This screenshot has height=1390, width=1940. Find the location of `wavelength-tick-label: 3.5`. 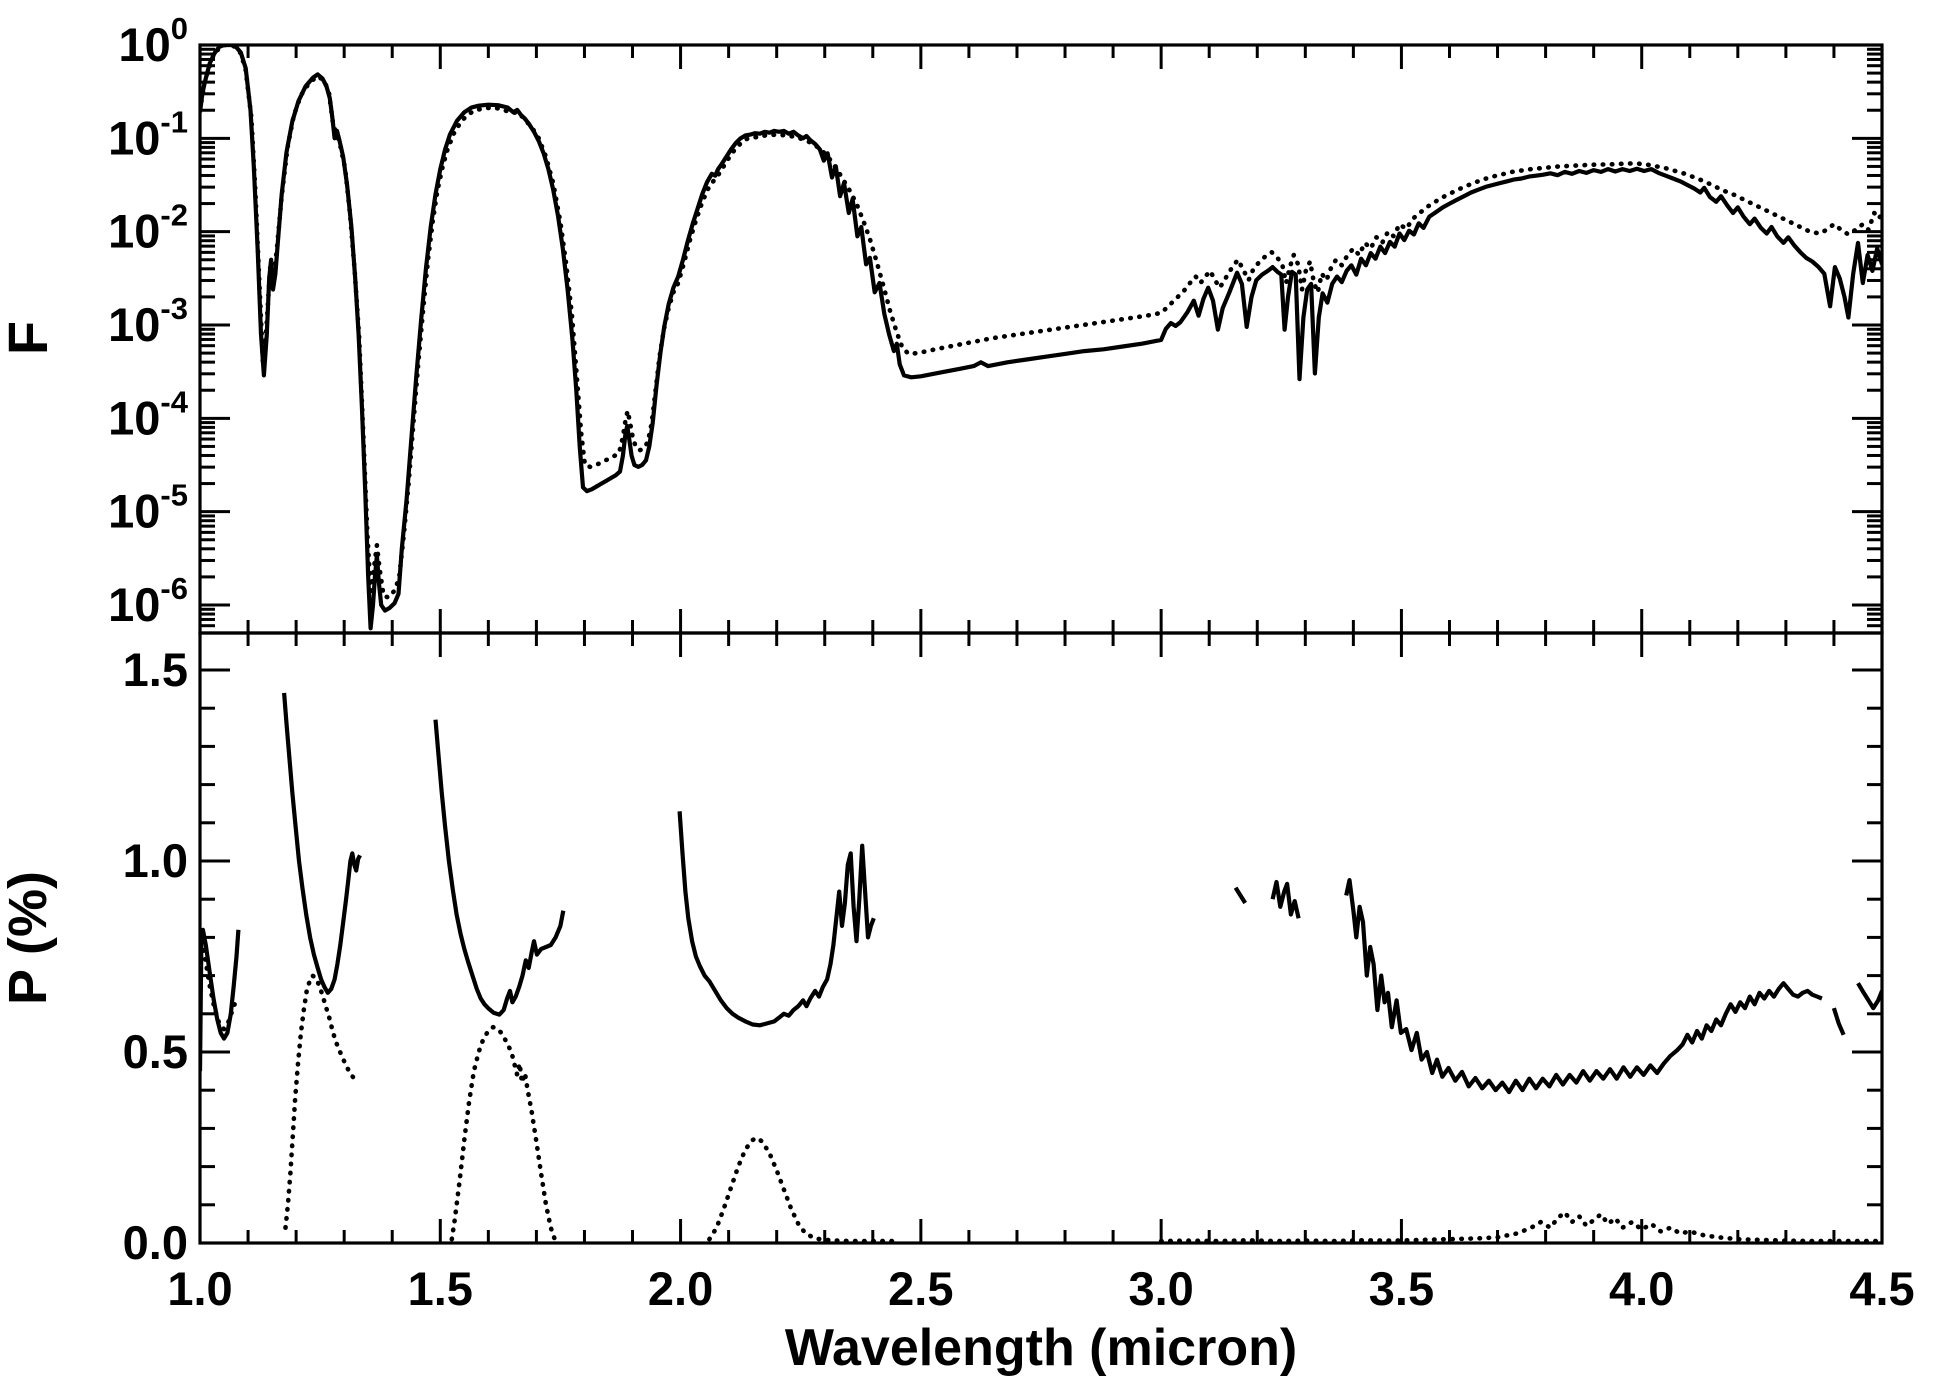

wavelength-tick-label: 3.5 is located at coordinates (1401, 1288).